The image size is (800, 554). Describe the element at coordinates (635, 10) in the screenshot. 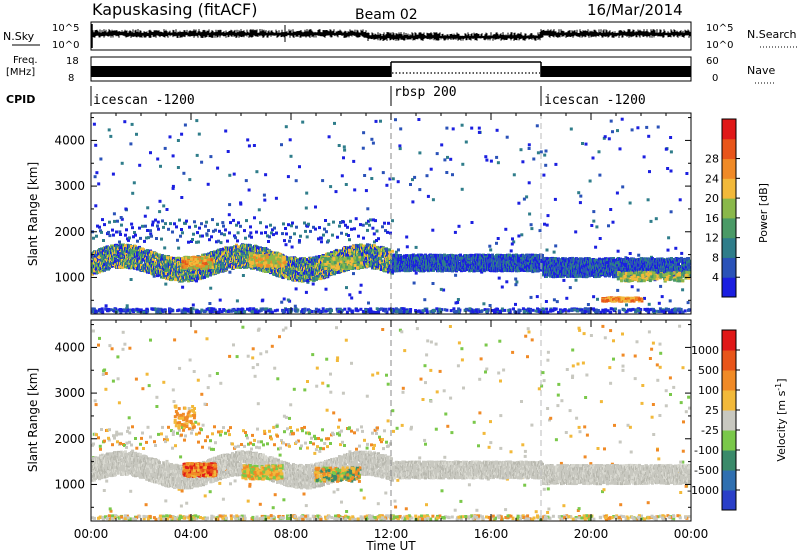

I see `date-title: 16/Mar/2014` at that location.